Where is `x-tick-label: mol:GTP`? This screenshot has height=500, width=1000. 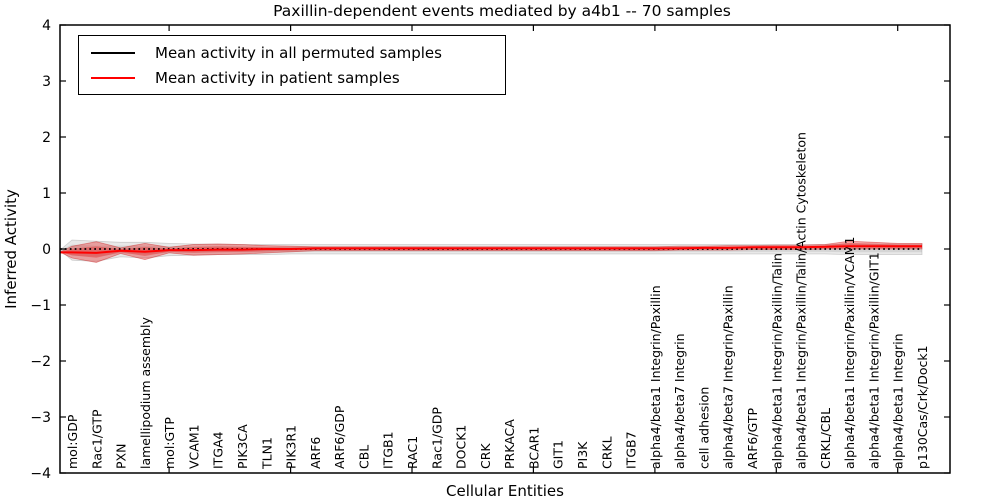
x-tick-label: mol:GTP is located at coordinates (169, 443).